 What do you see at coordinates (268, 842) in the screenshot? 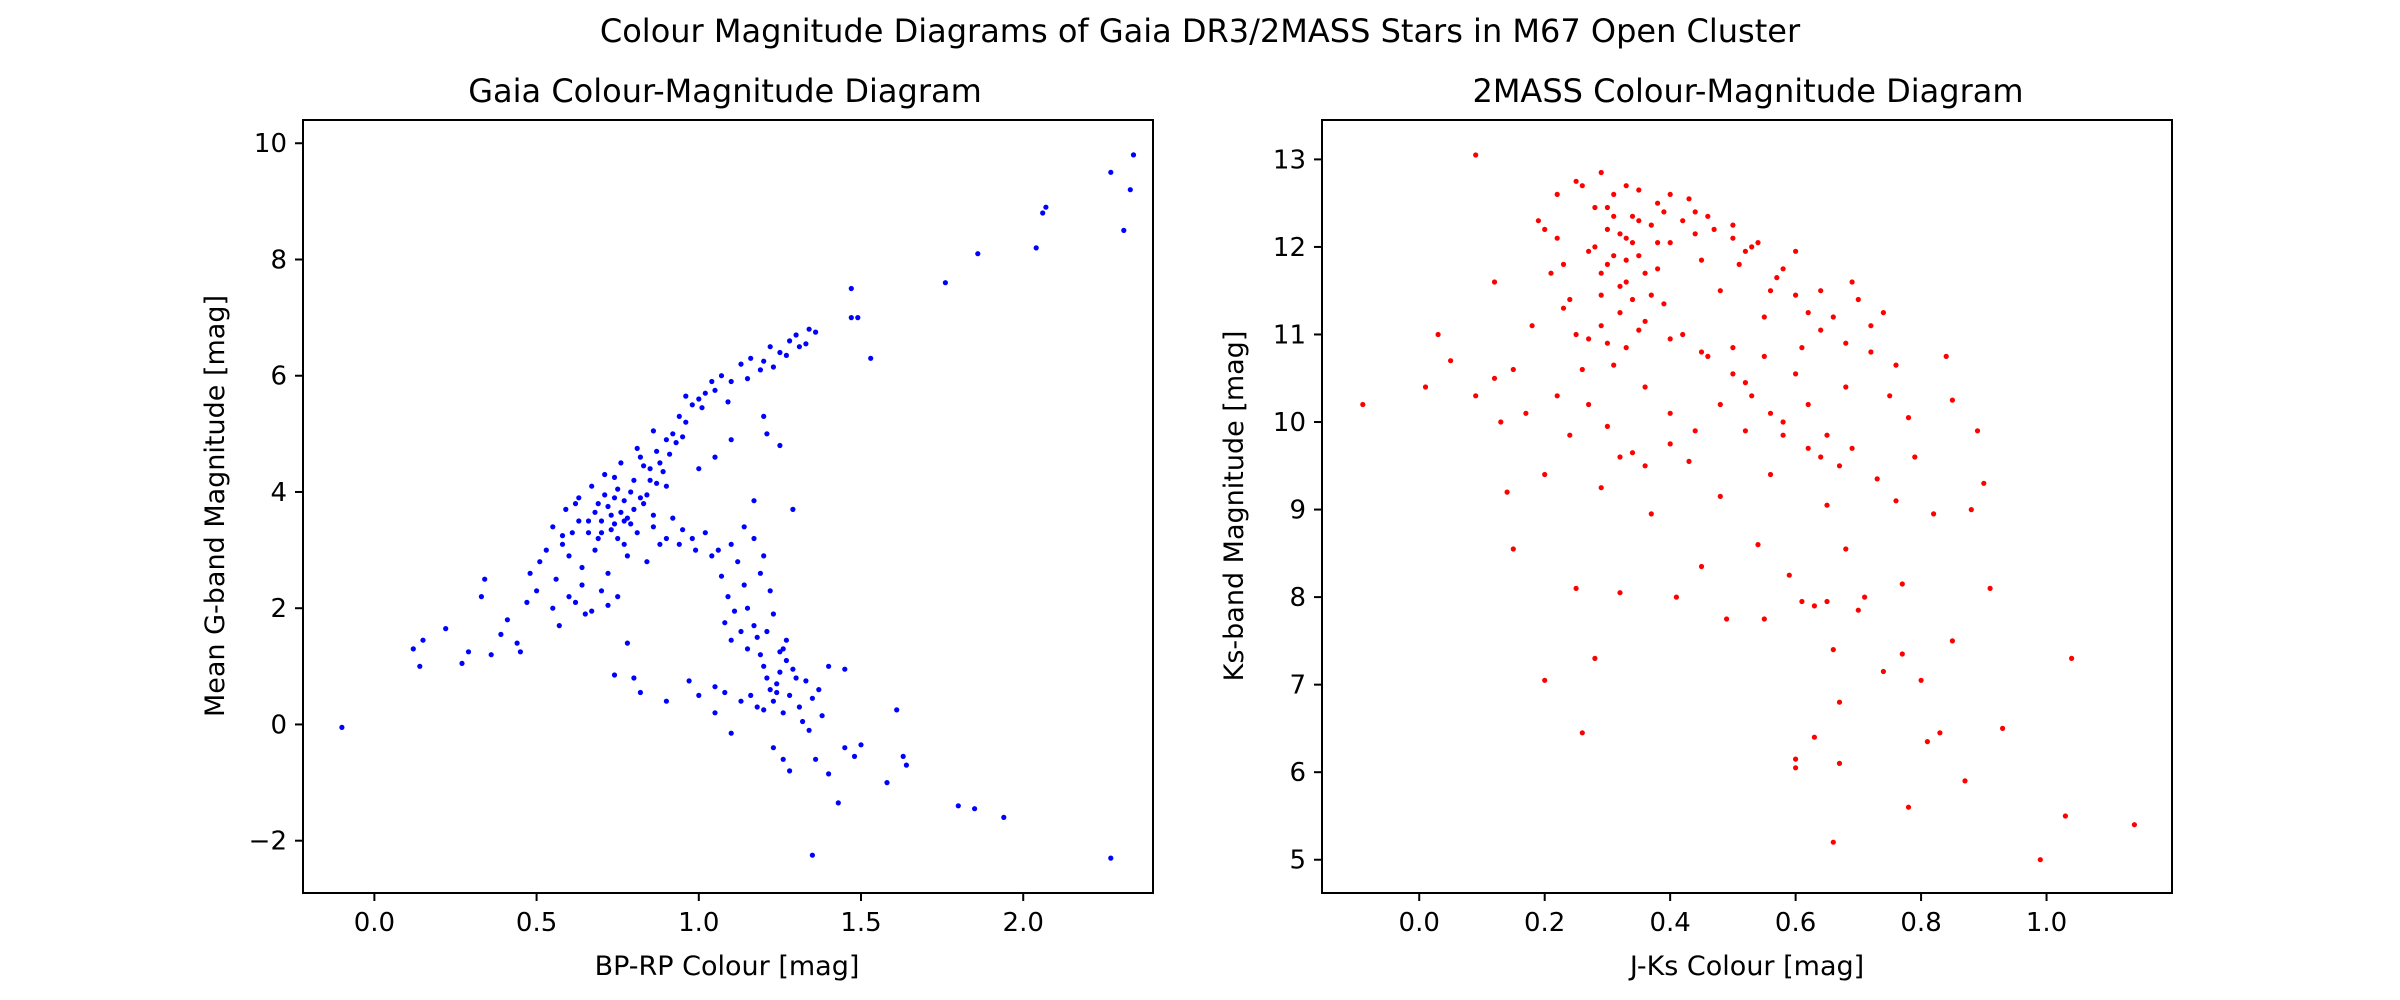
I see `gaia-y-tick-label-0: −2` at bounding box center [268, 842].